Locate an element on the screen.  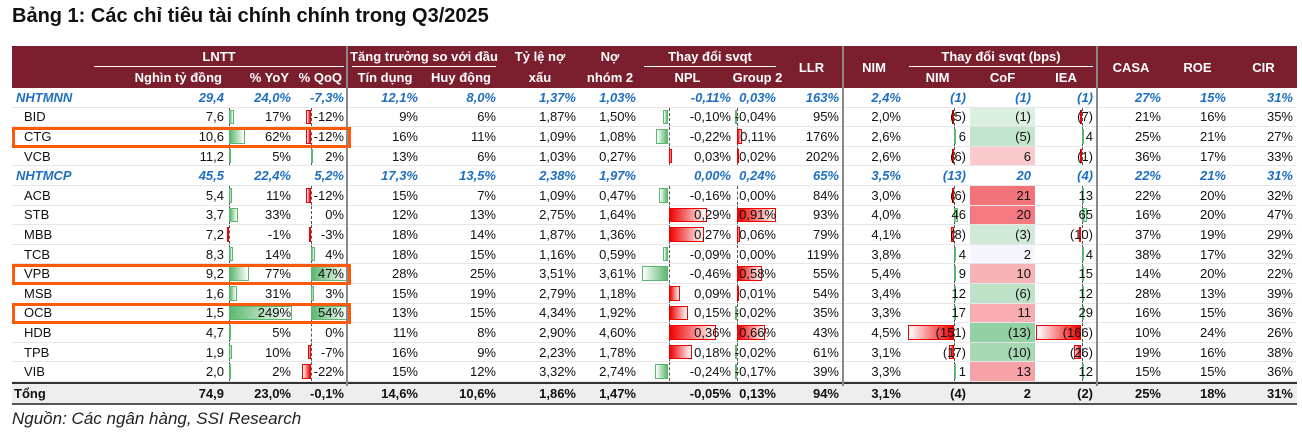
cell-cof-bps: 21 is located at coordinates (1002, 195).